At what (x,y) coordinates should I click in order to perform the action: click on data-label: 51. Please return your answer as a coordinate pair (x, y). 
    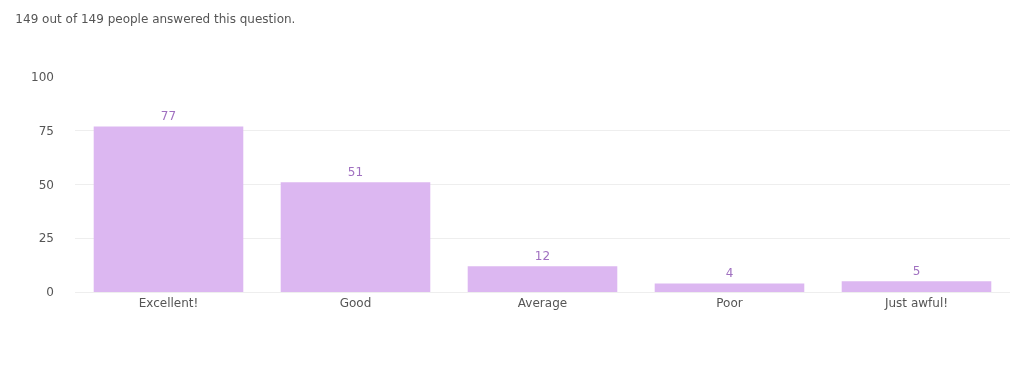
    Looking at the image, I should click on (355, 172).